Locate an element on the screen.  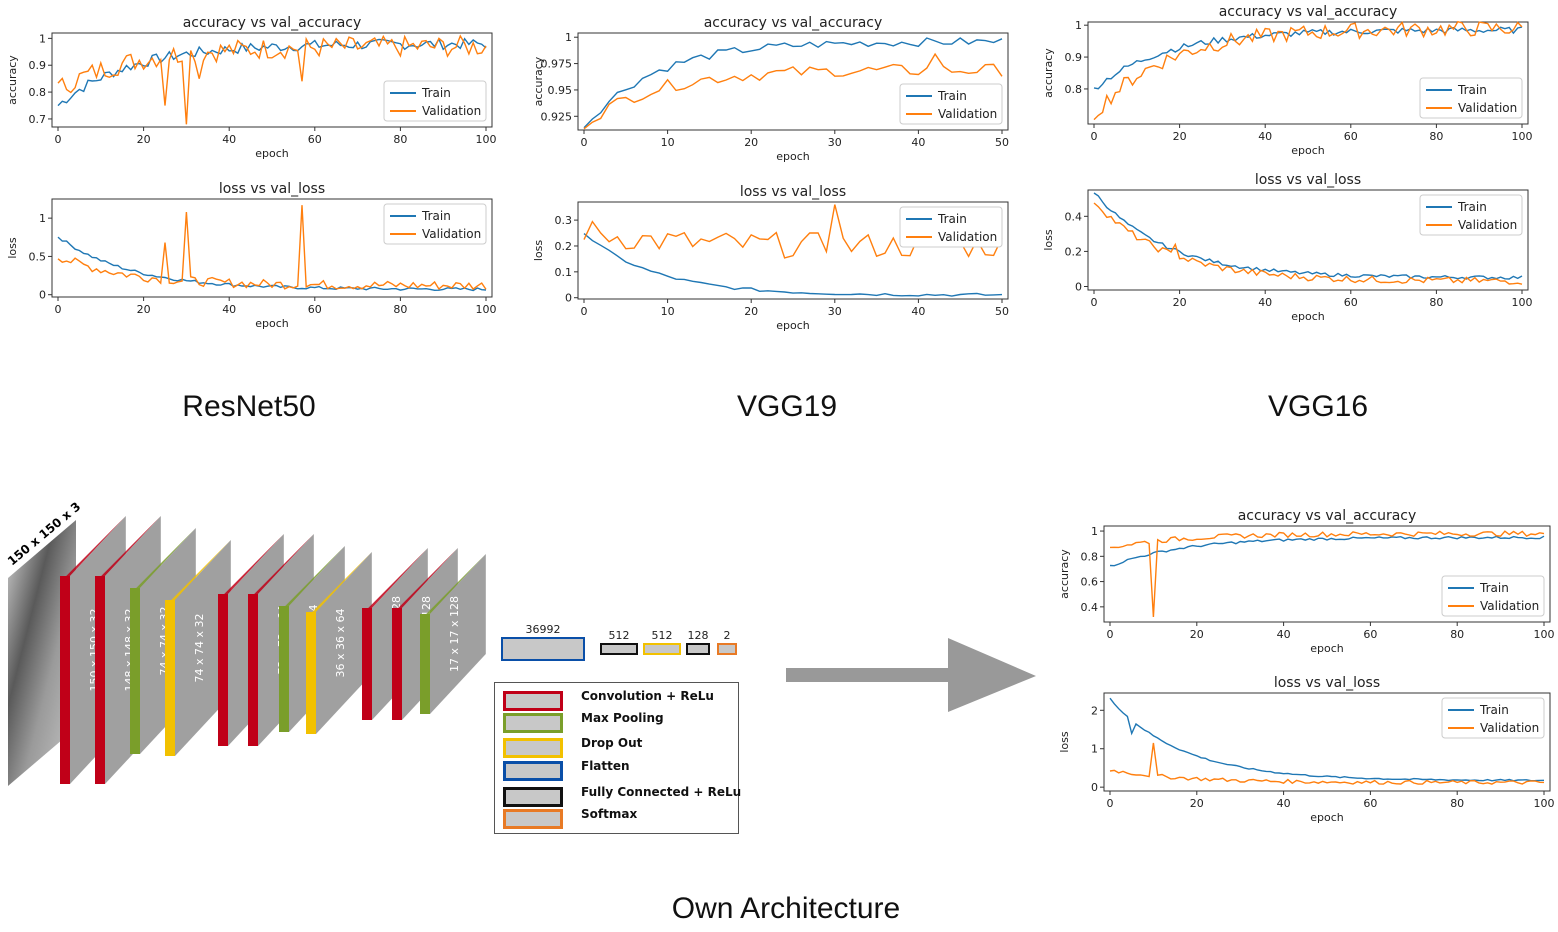
dense-block-fc: 128 is located at coordinates (698, 642).